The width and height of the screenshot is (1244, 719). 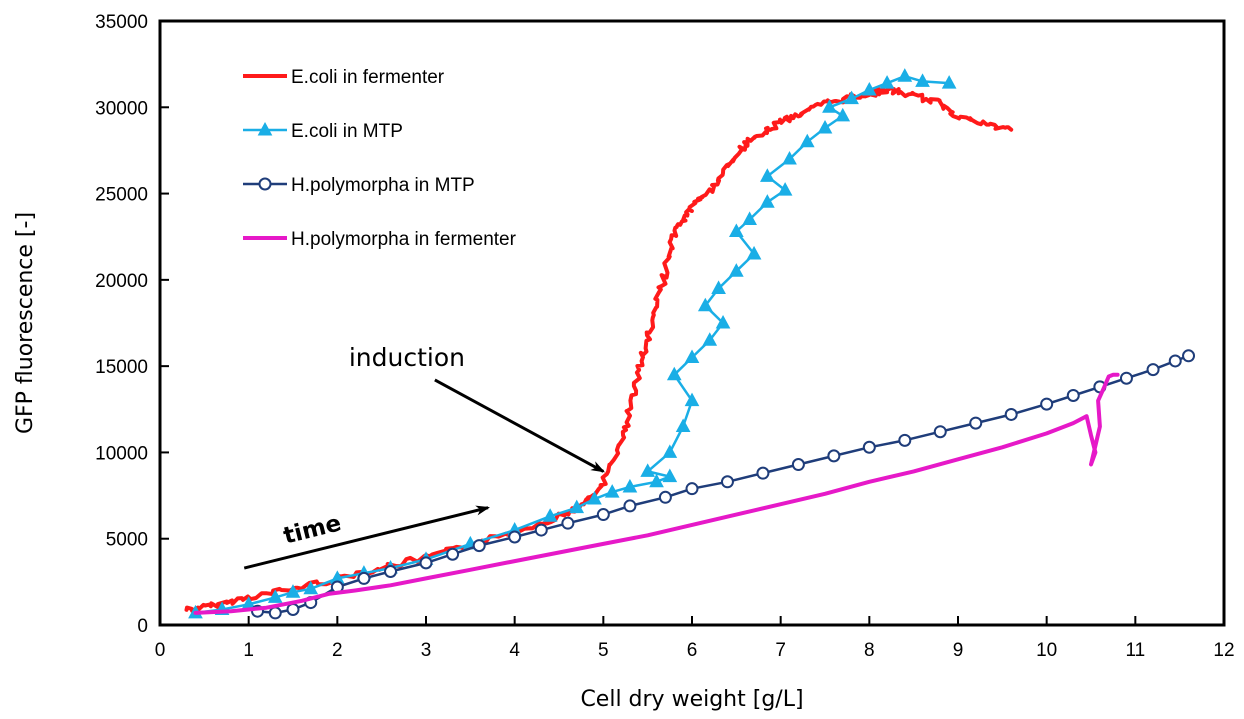 What do you see at coordinates (692, 650) in the screenshot?
I see `x-tick-label: 6` at bounding box center [692, 650].